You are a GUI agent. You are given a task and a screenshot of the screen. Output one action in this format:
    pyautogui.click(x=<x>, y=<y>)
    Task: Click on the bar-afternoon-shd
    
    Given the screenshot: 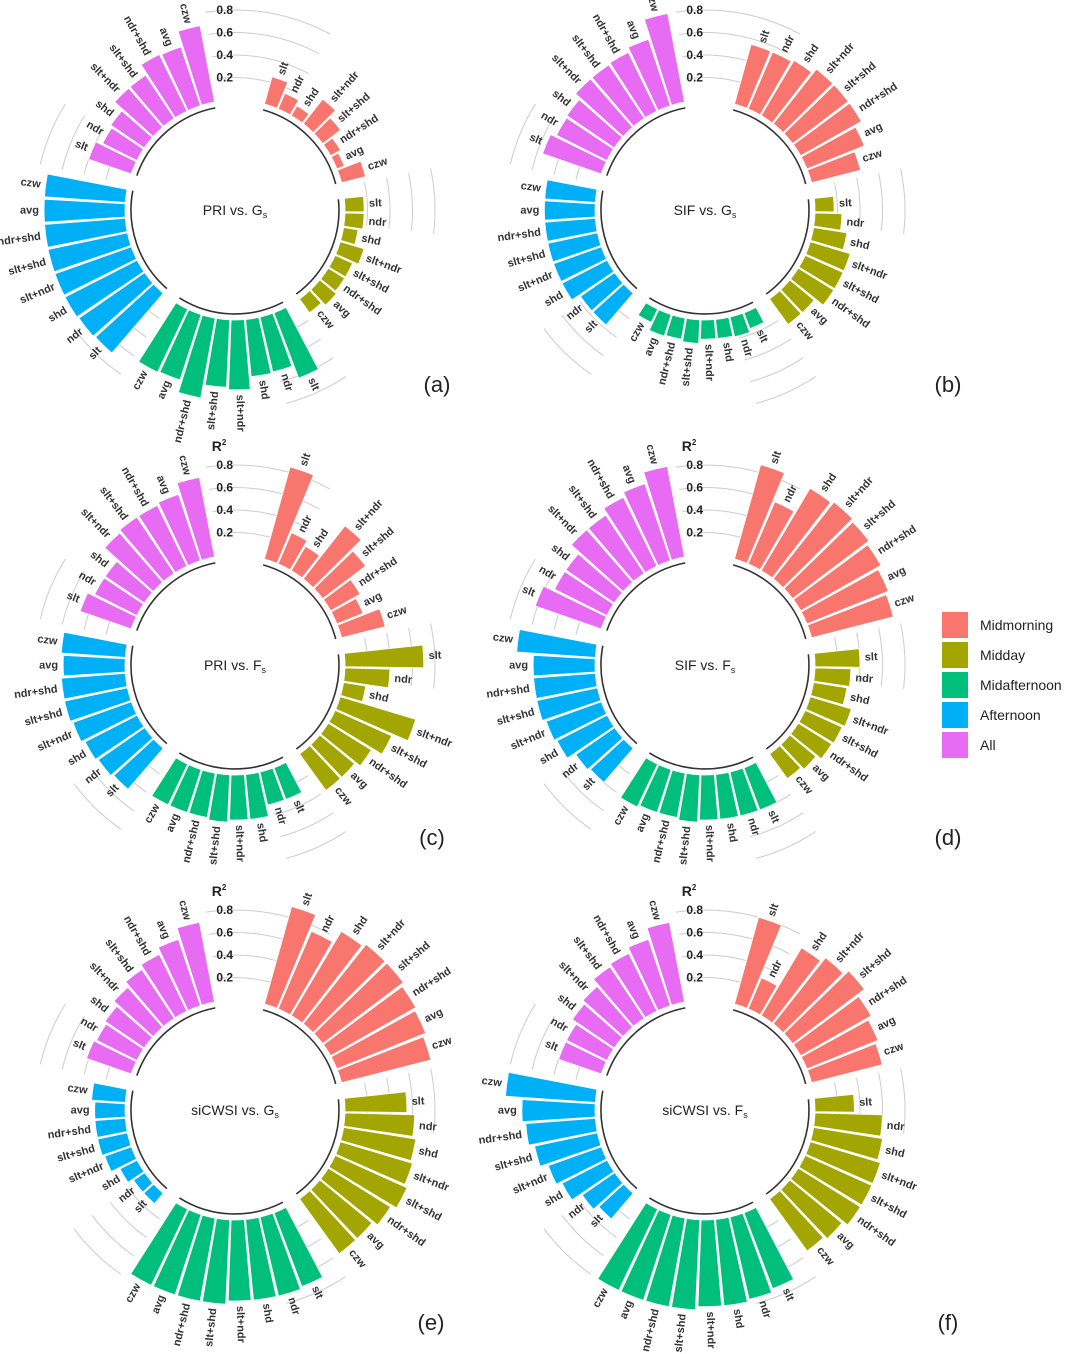 What is the action you would take?
    pyautogui.click(x=132, y=1171)
    